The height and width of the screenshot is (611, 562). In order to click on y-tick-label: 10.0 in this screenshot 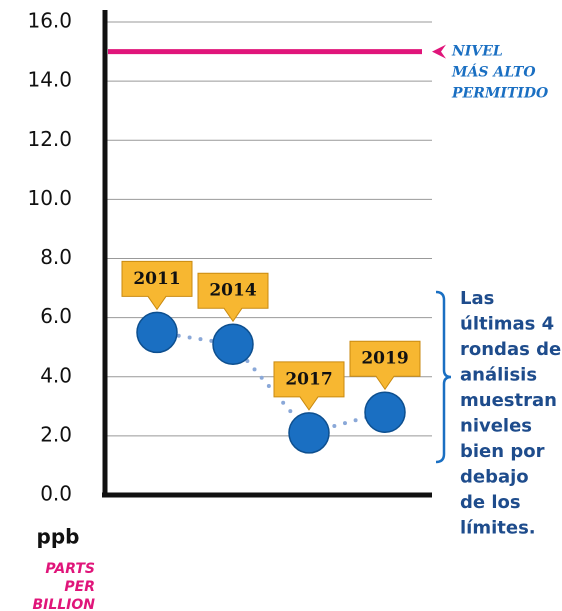, I will do `click(49, 198)`.